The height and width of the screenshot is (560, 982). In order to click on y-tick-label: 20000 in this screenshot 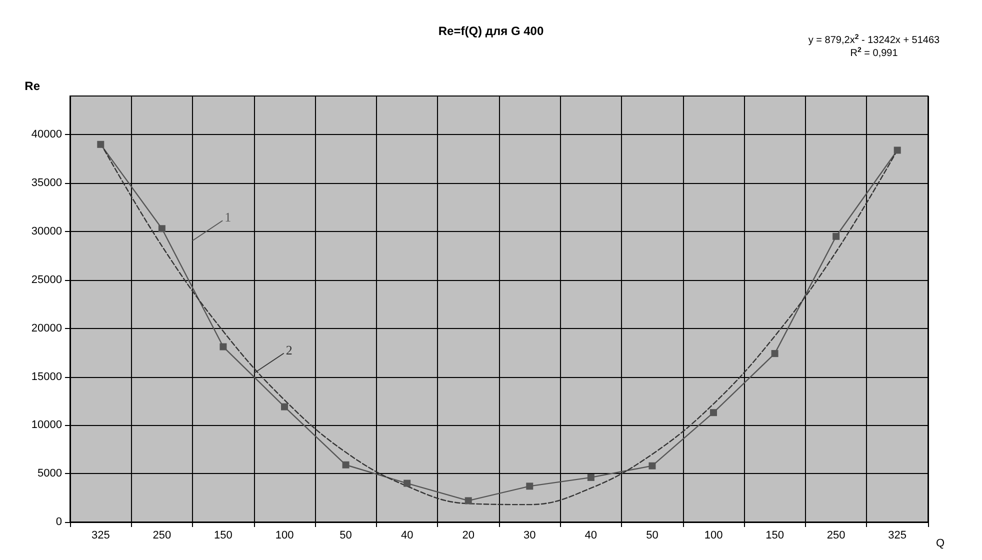, I will do `click(46, 328)`.